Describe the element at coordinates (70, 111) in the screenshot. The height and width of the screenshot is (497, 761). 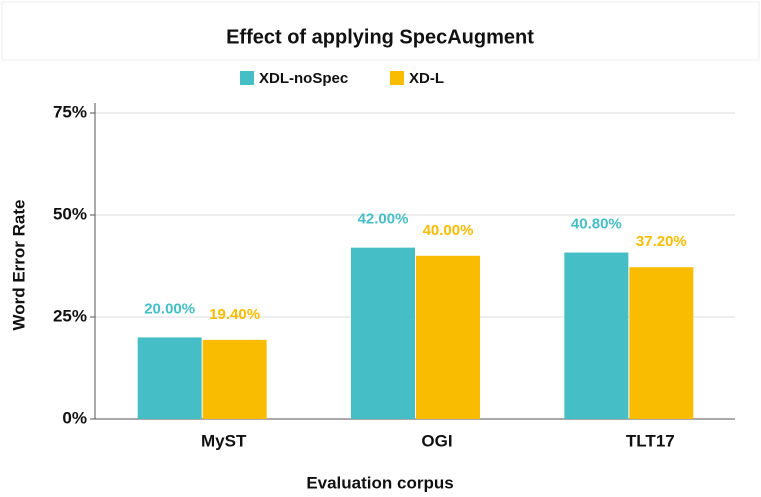
I see `y-tick-label: 75%` at that location.